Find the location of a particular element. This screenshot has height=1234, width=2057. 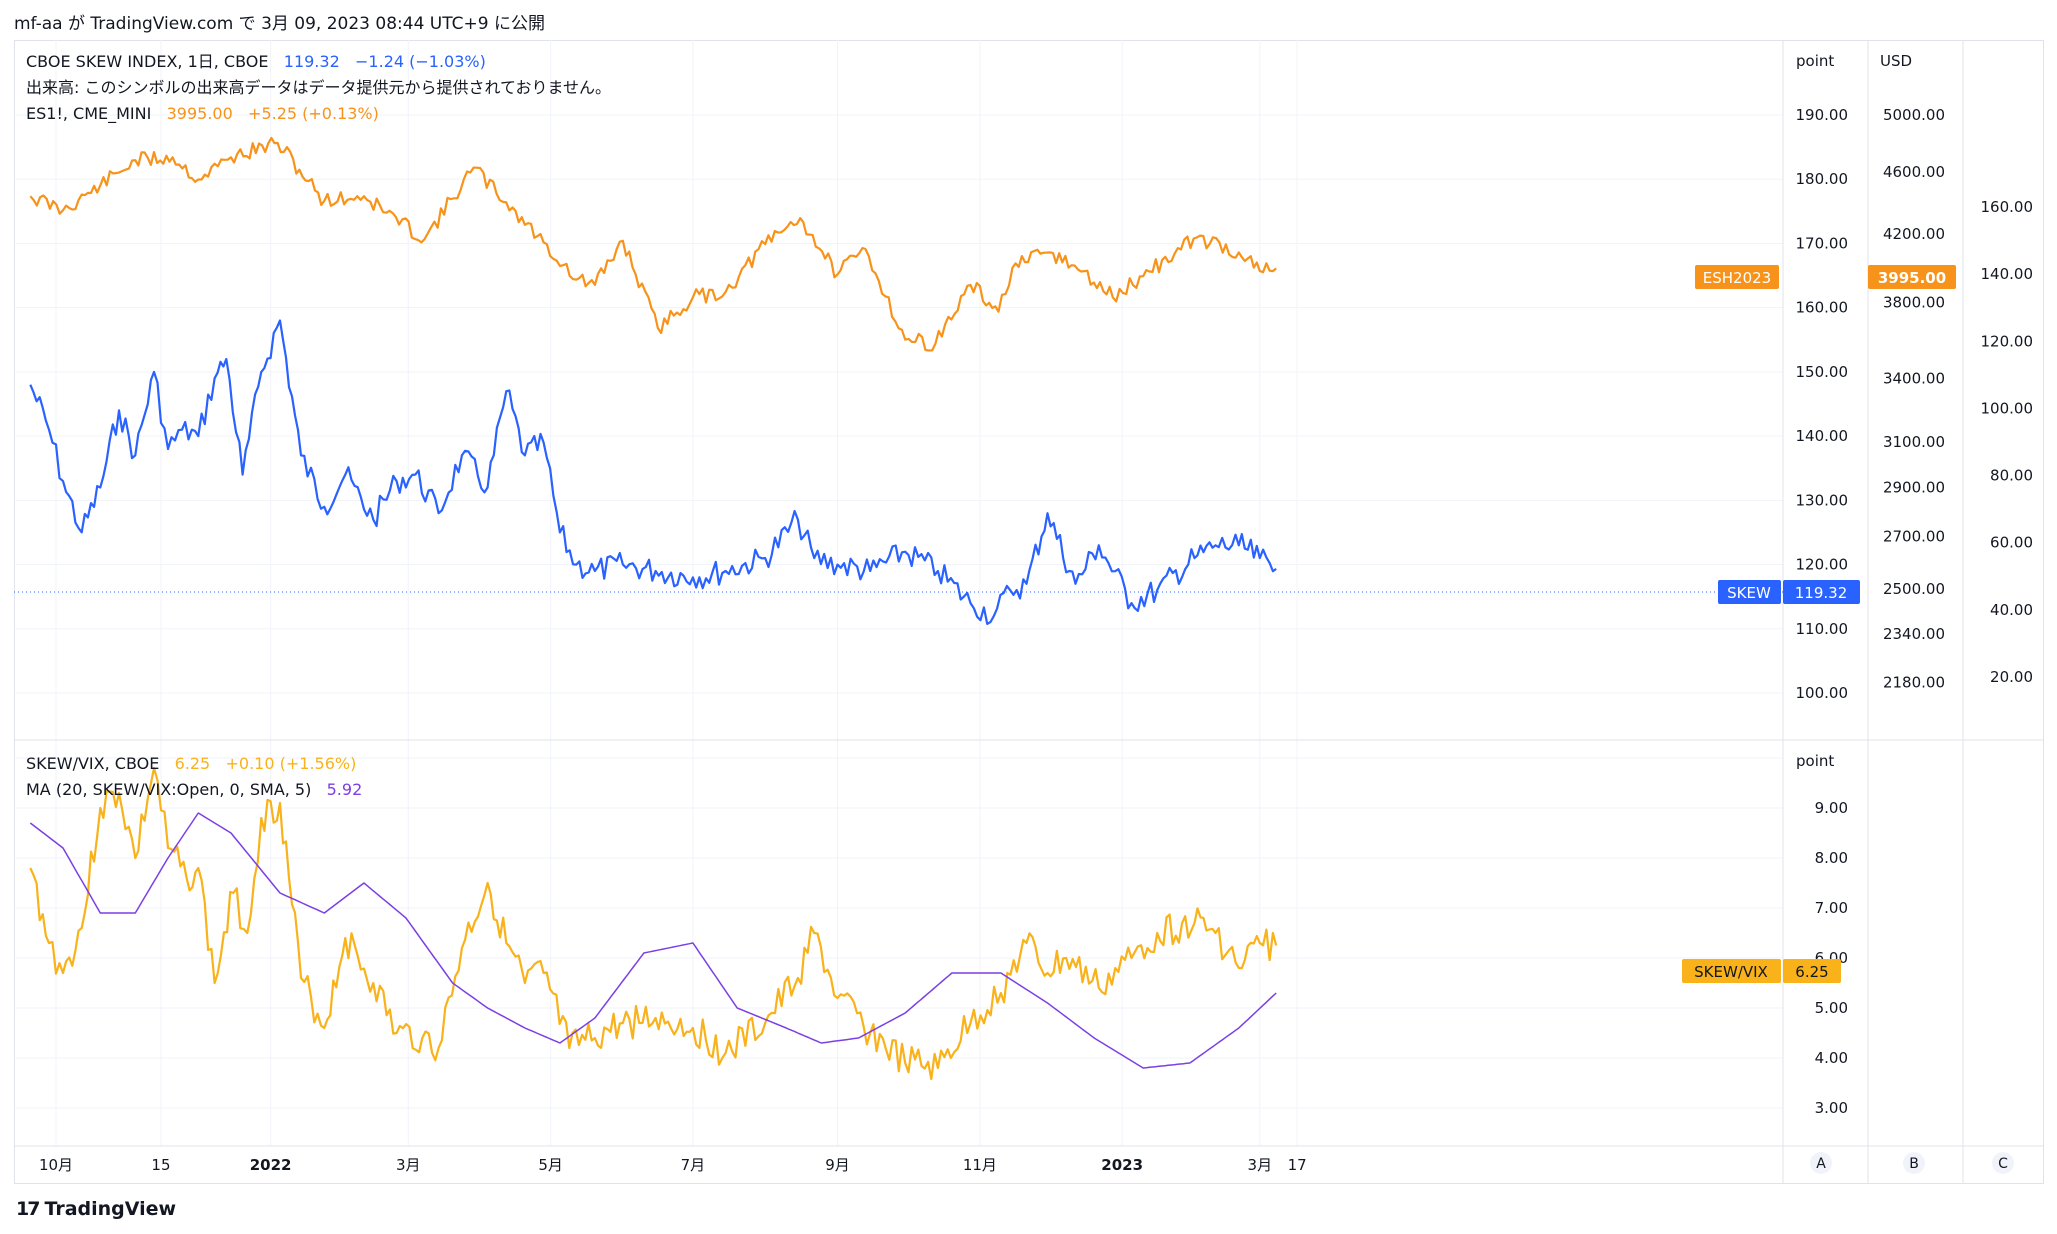

es-legend-change: +5.25 (+0.13%) is located at coordinates (313, 113).